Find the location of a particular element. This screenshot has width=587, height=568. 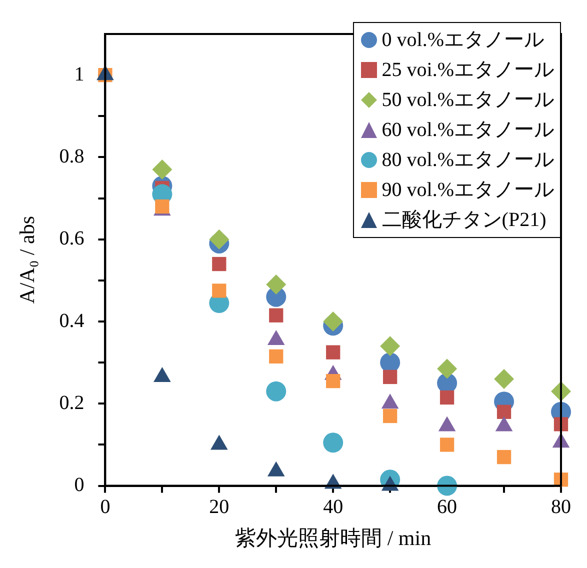

legend-label: 50 vol.%エタノール is located at coordinates (468, 100).